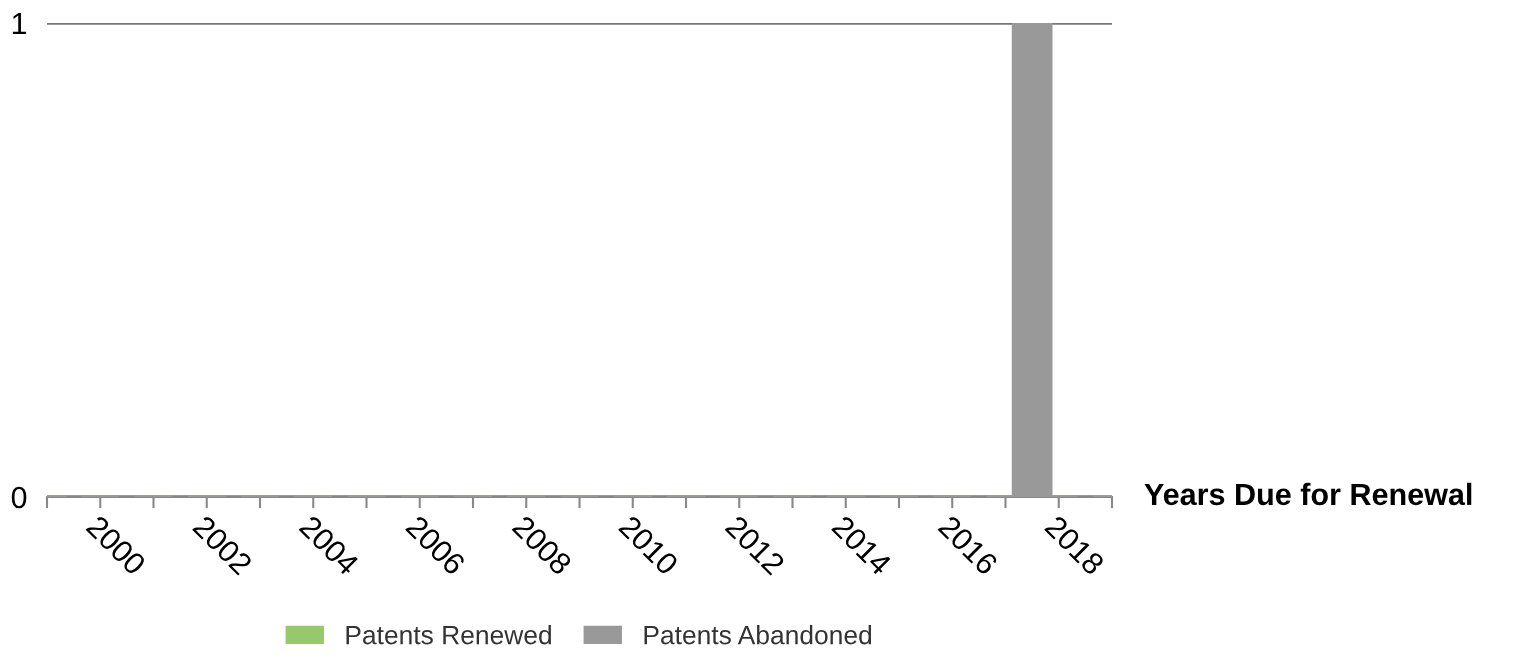 The width and height of the screenshot is (1519, 658). I want to click on x-axis-title: Years Due for Renewal, so click(1308, 494).